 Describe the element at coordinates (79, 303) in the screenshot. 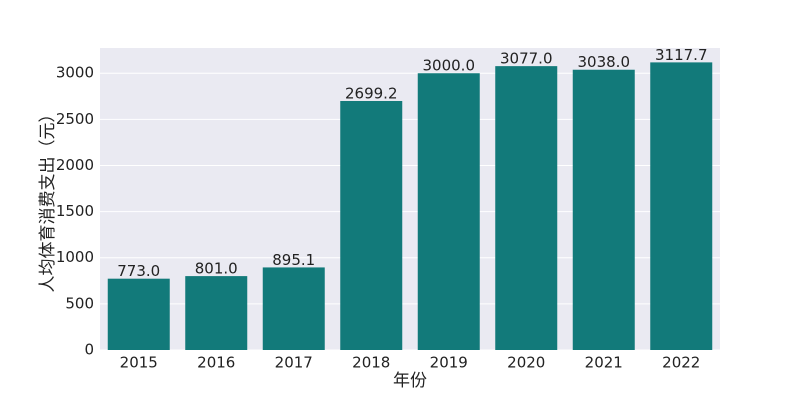

I see `y-tick-label: 500` at that location.